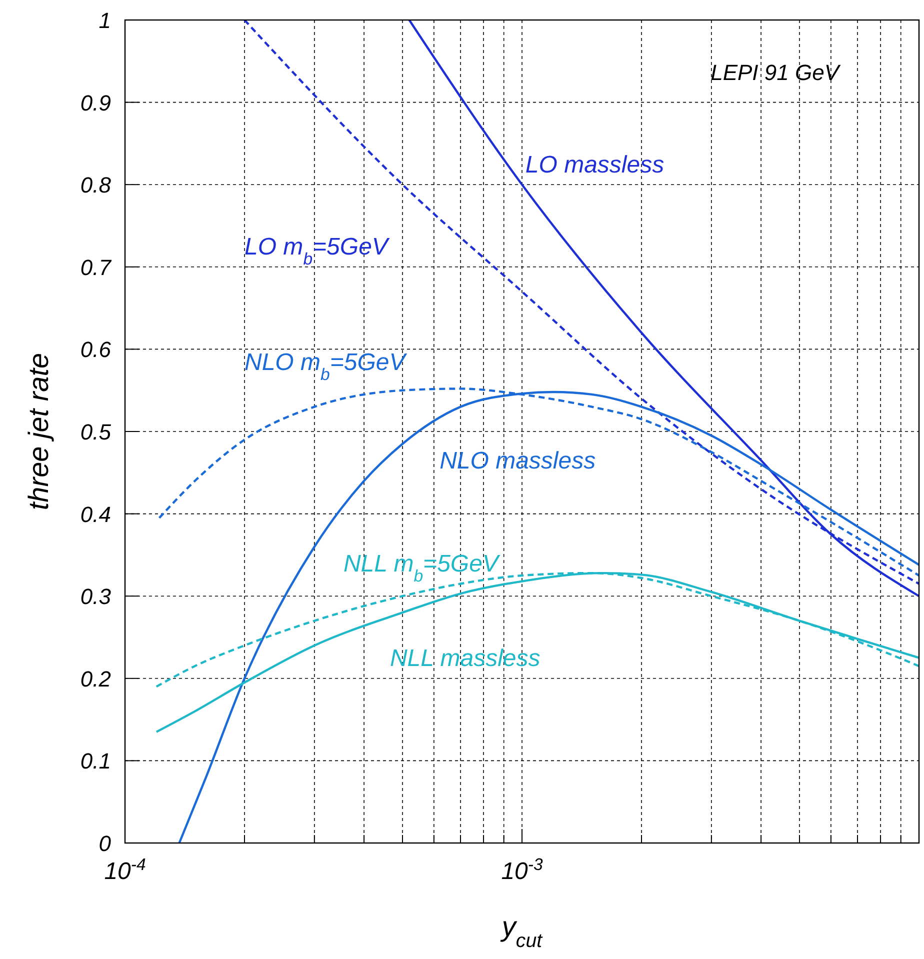 The width and height of the screenshot is (924, 959). What do you see at coordinates (105, 843) in the screenshot?
I see `y-tick-label: 0` at bounding box center [105, 843].